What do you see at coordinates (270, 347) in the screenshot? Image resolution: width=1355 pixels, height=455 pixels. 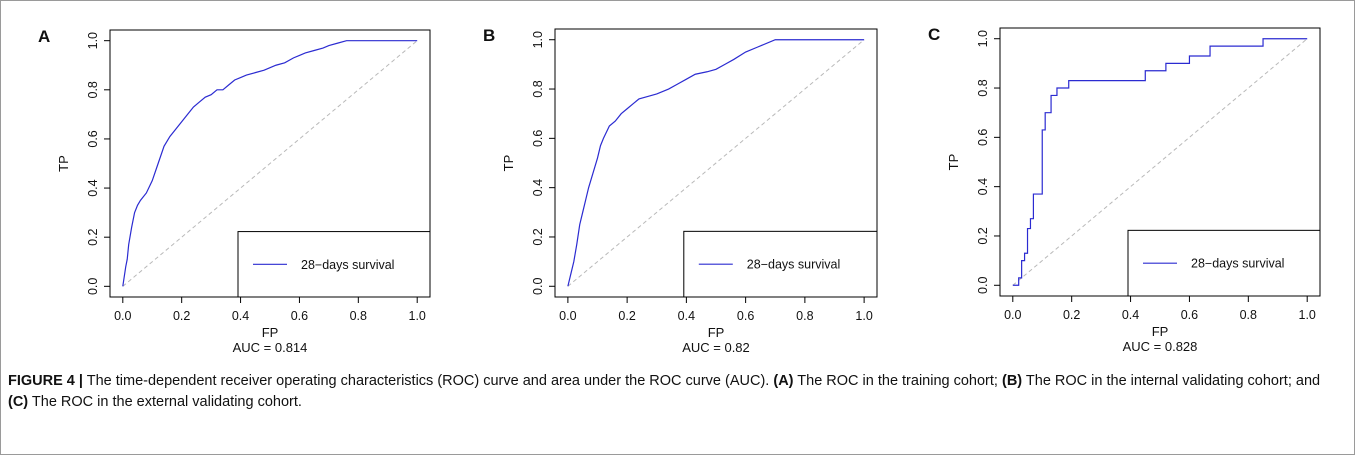 I see `auc-label: AUC = 0.814` at bounding box center [270, 347].